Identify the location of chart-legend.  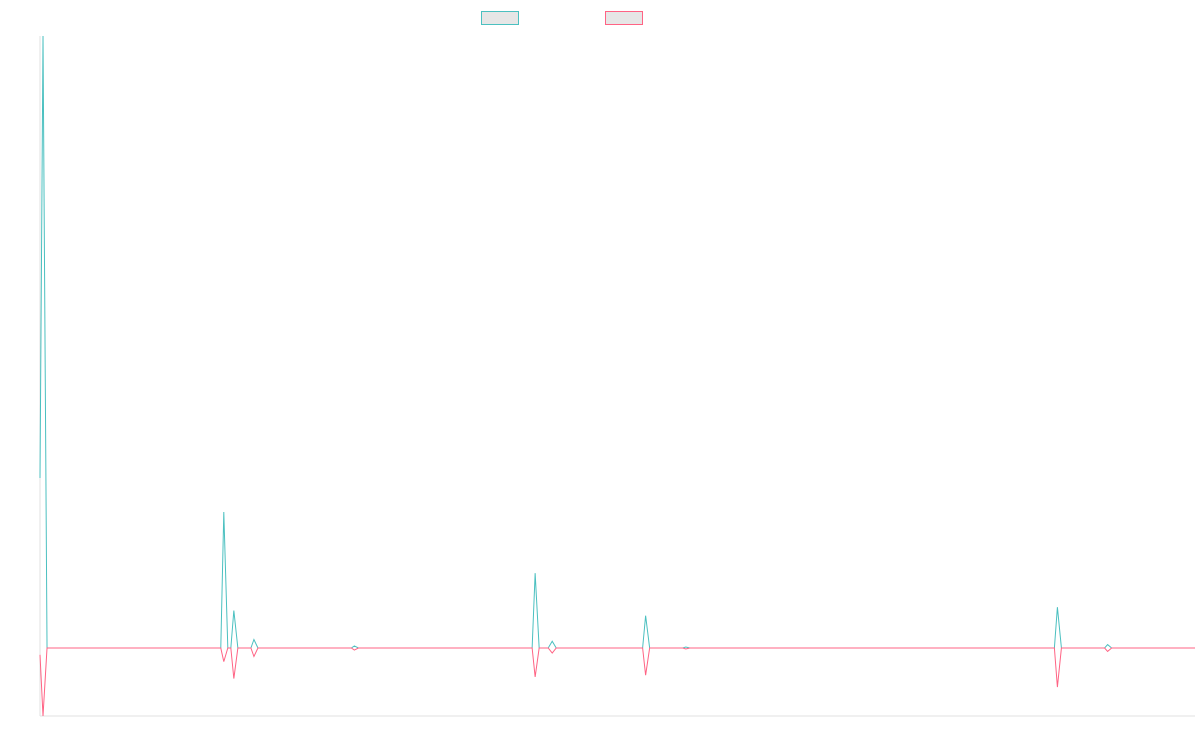
(600, 18).